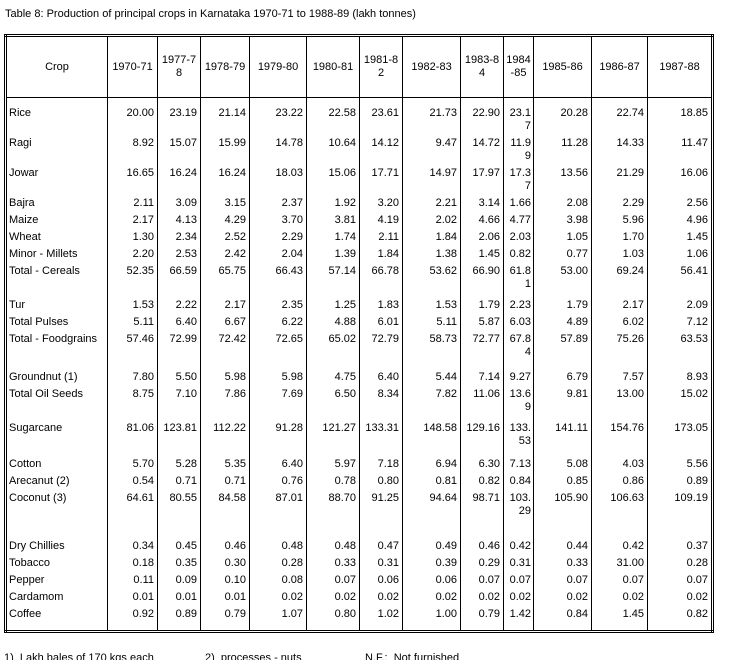 The height and width of the screenshot is (660, 730). What do you see at coordinates (179, 465) in the screenshot?
I see `value-cell: 5.28` at bounding box center [179, 465].